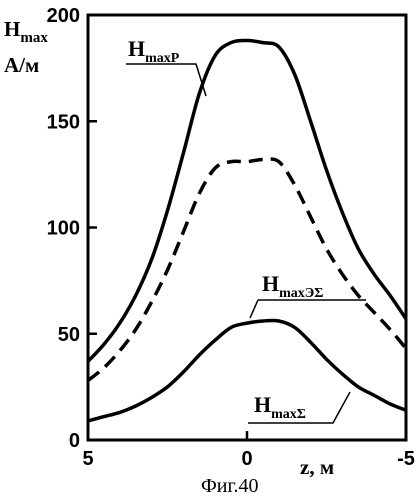  Describe the element at coordinates (280, 407) in the screenshot. I see `svg-text: HmaxΣ` at that location.